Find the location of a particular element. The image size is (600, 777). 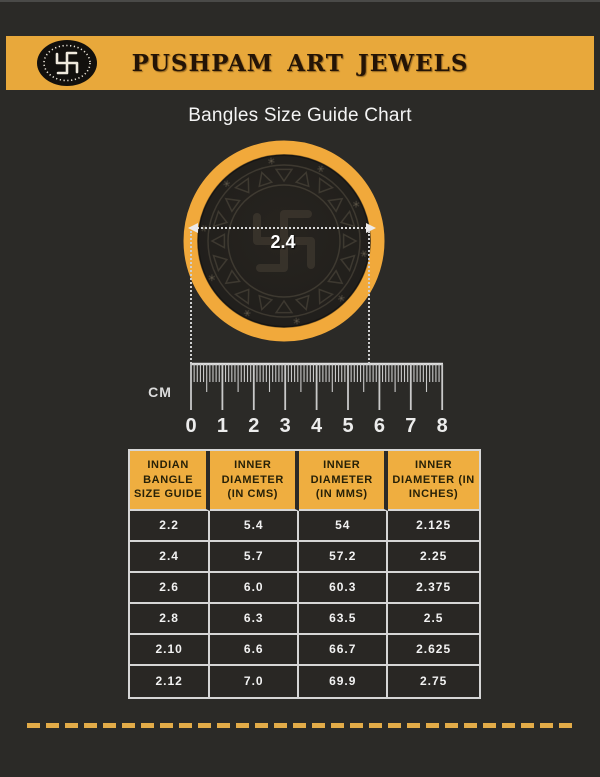

table-cell: 5.4 is located at coordinates (255, 526).